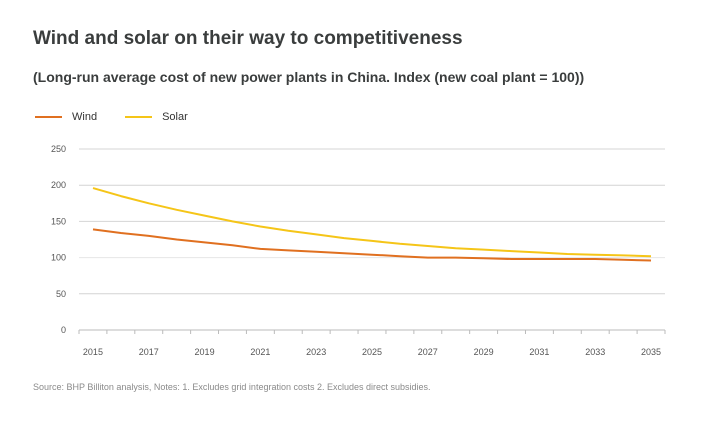 This screenshot has height=423, width=710. Describe the element at coordinates (484, 352) in the screenshot. I see `x-tick-label: 2029` at that location.